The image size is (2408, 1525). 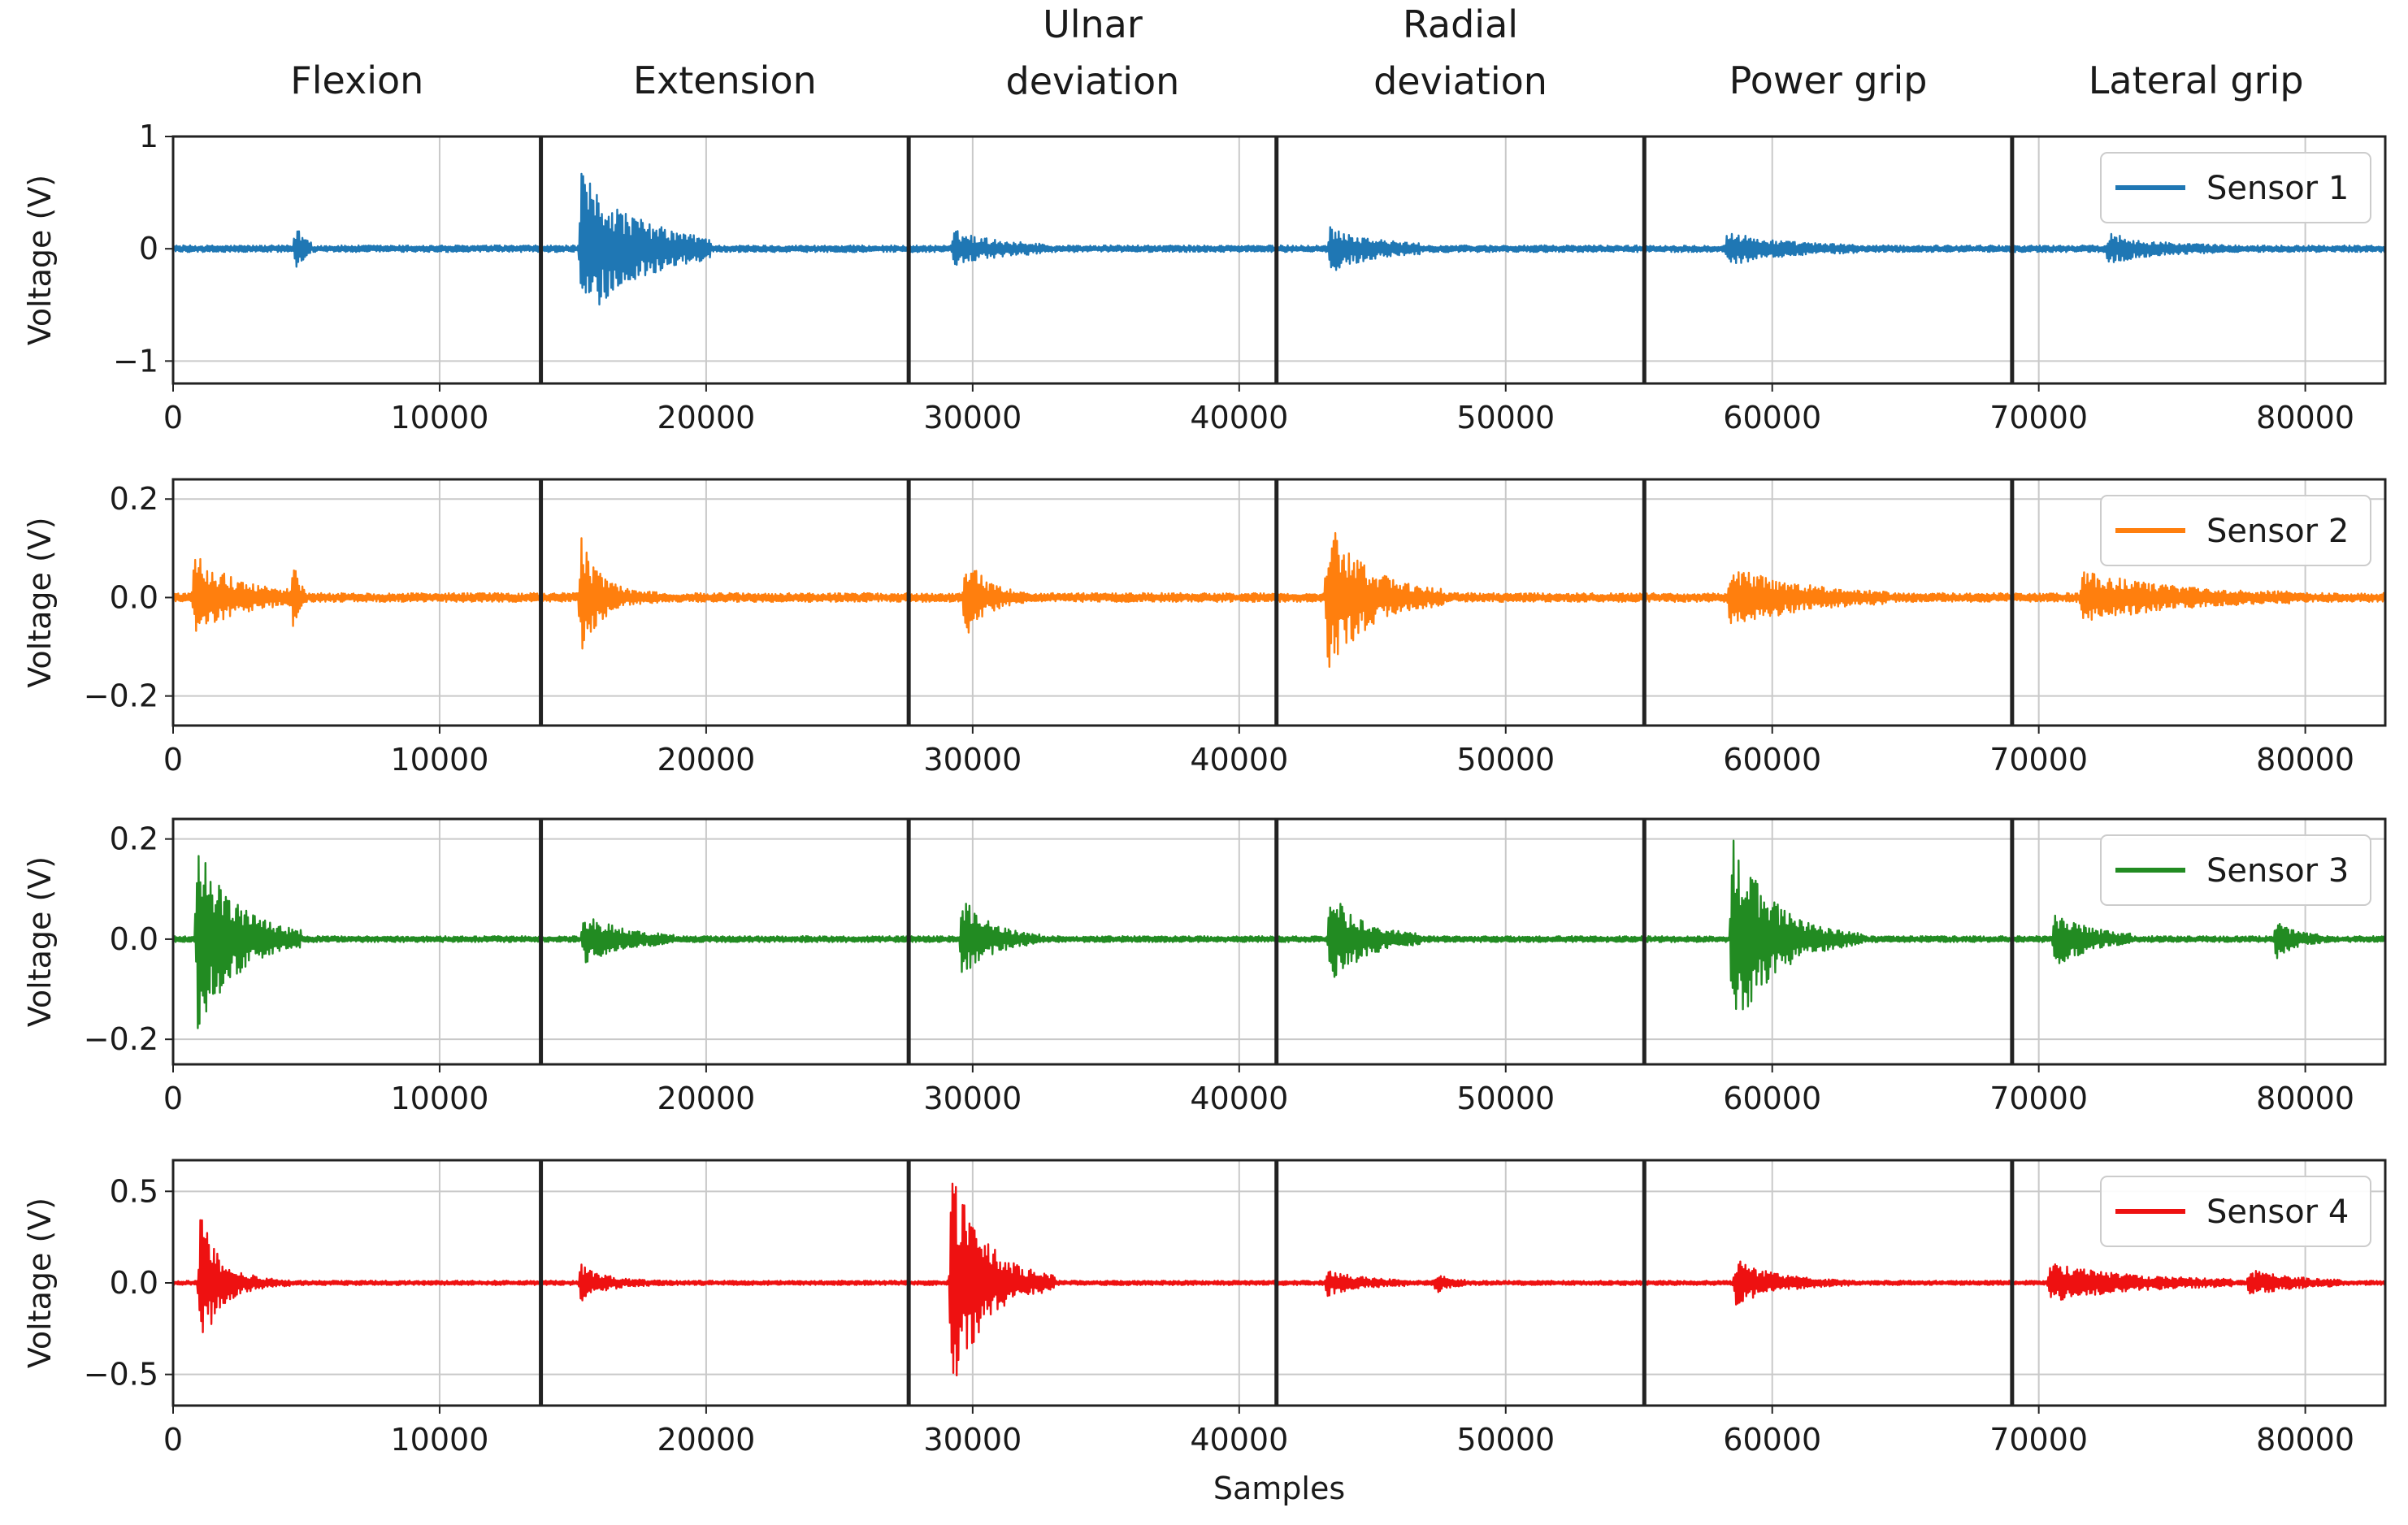 What do you see at coordinates (1093, 24) in the screenshot?
I see `gesture-label-2-line-0: Ulnar` at bounding box center [1093, 24].